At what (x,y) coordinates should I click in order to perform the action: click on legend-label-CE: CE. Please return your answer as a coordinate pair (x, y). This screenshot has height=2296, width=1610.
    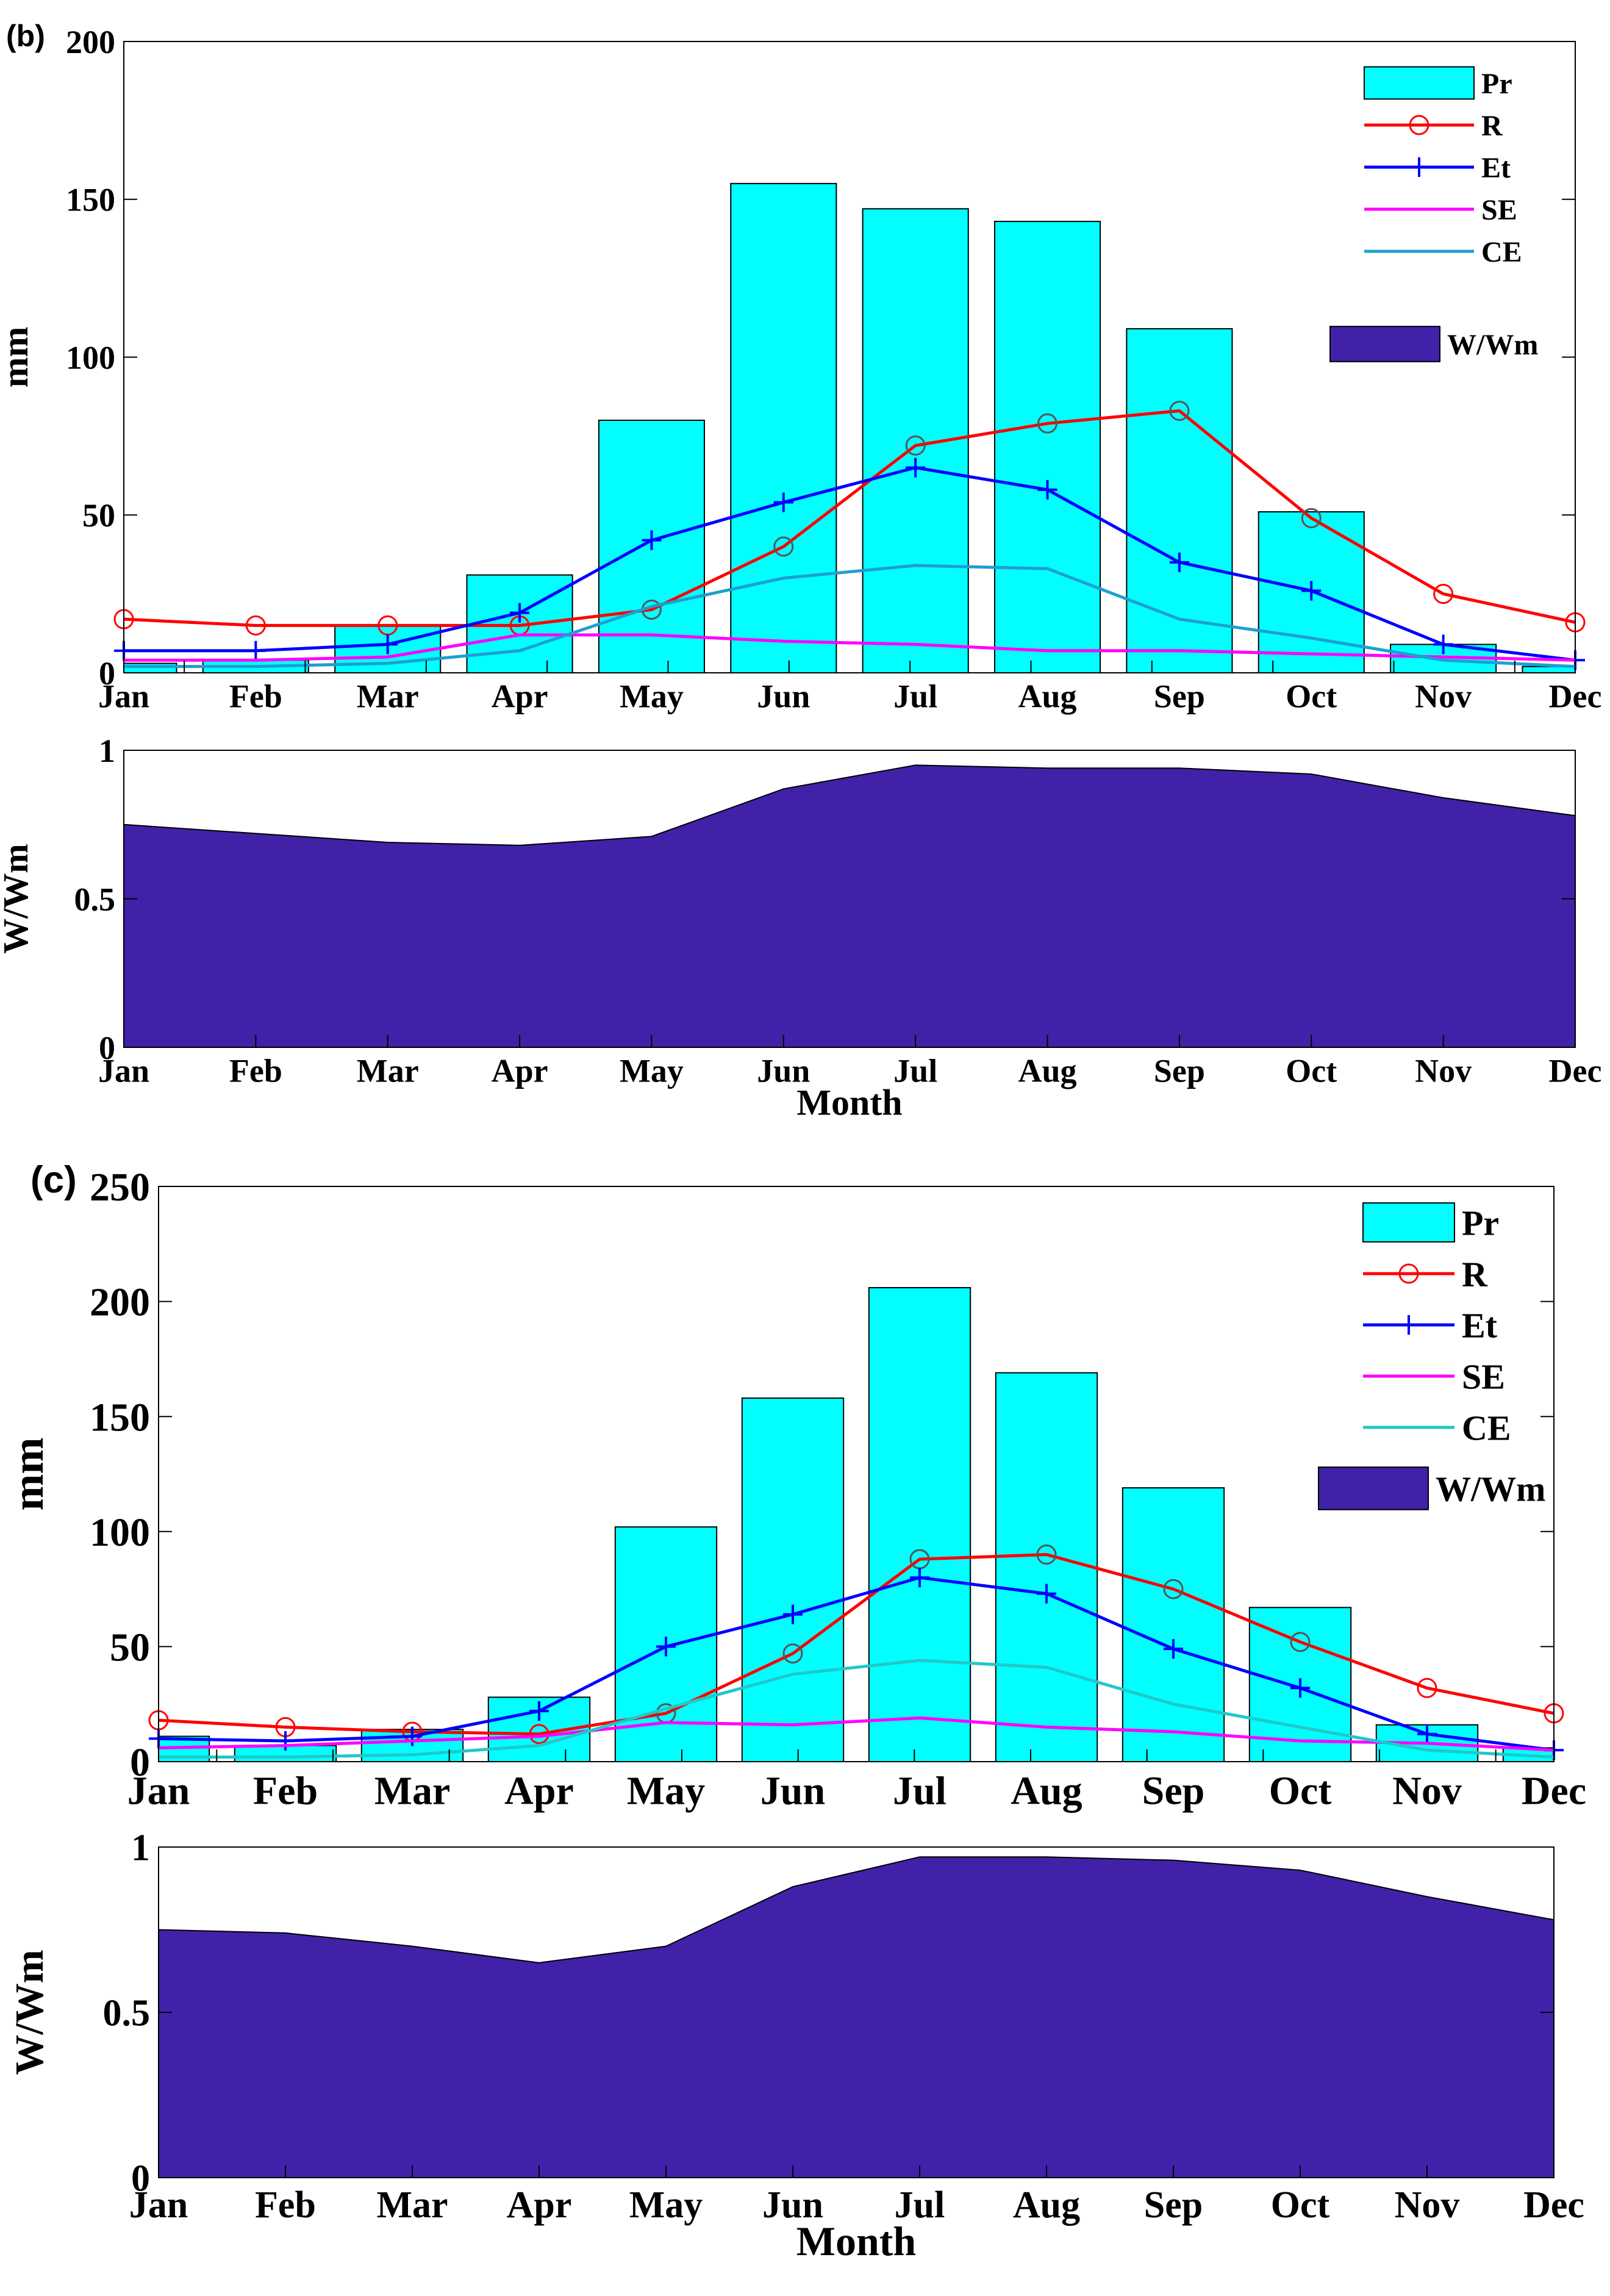
    Looking at the image, I should click on (1501, 252).